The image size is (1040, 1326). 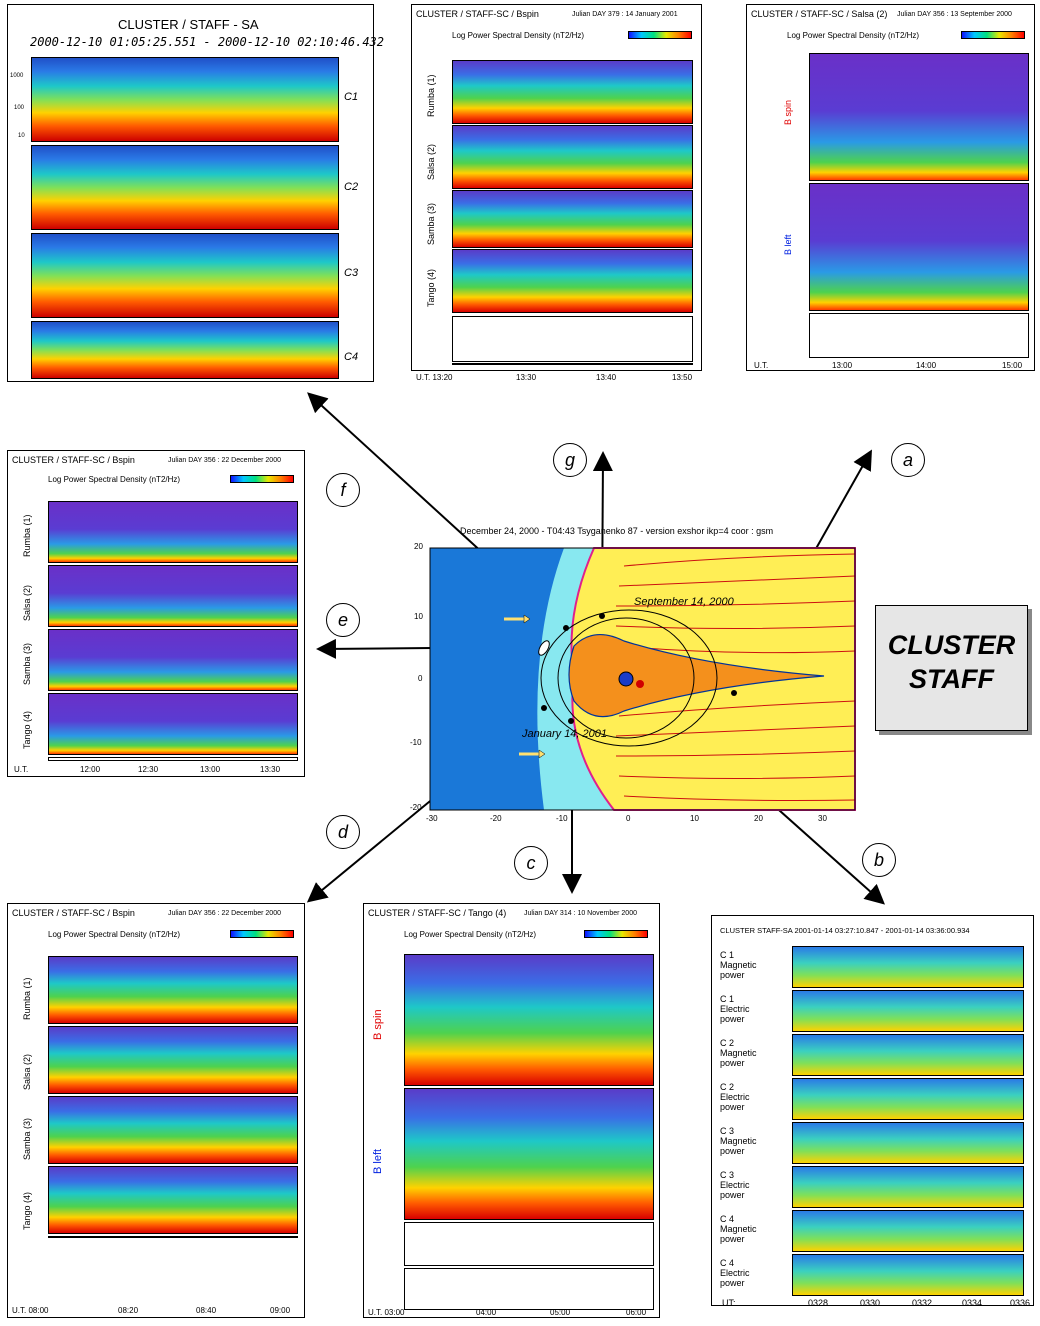 I want to click on panel-b-xtick: UT:, so click(x=729, y=1303).